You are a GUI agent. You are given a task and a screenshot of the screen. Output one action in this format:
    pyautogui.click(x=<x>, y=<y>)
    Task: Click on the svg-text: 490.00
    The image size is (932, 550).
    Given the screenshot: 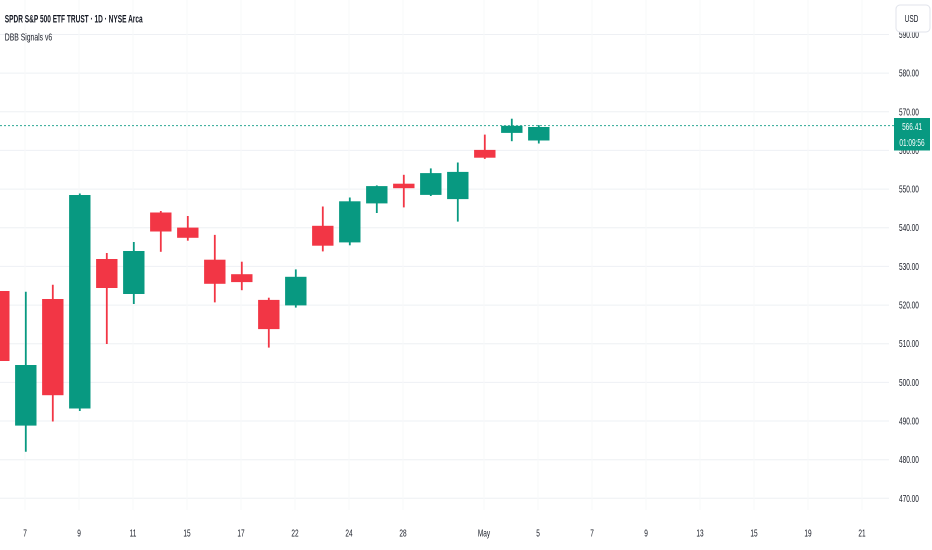 What is the action you would take?
    pyautogui.click(x=909, y=421)
    